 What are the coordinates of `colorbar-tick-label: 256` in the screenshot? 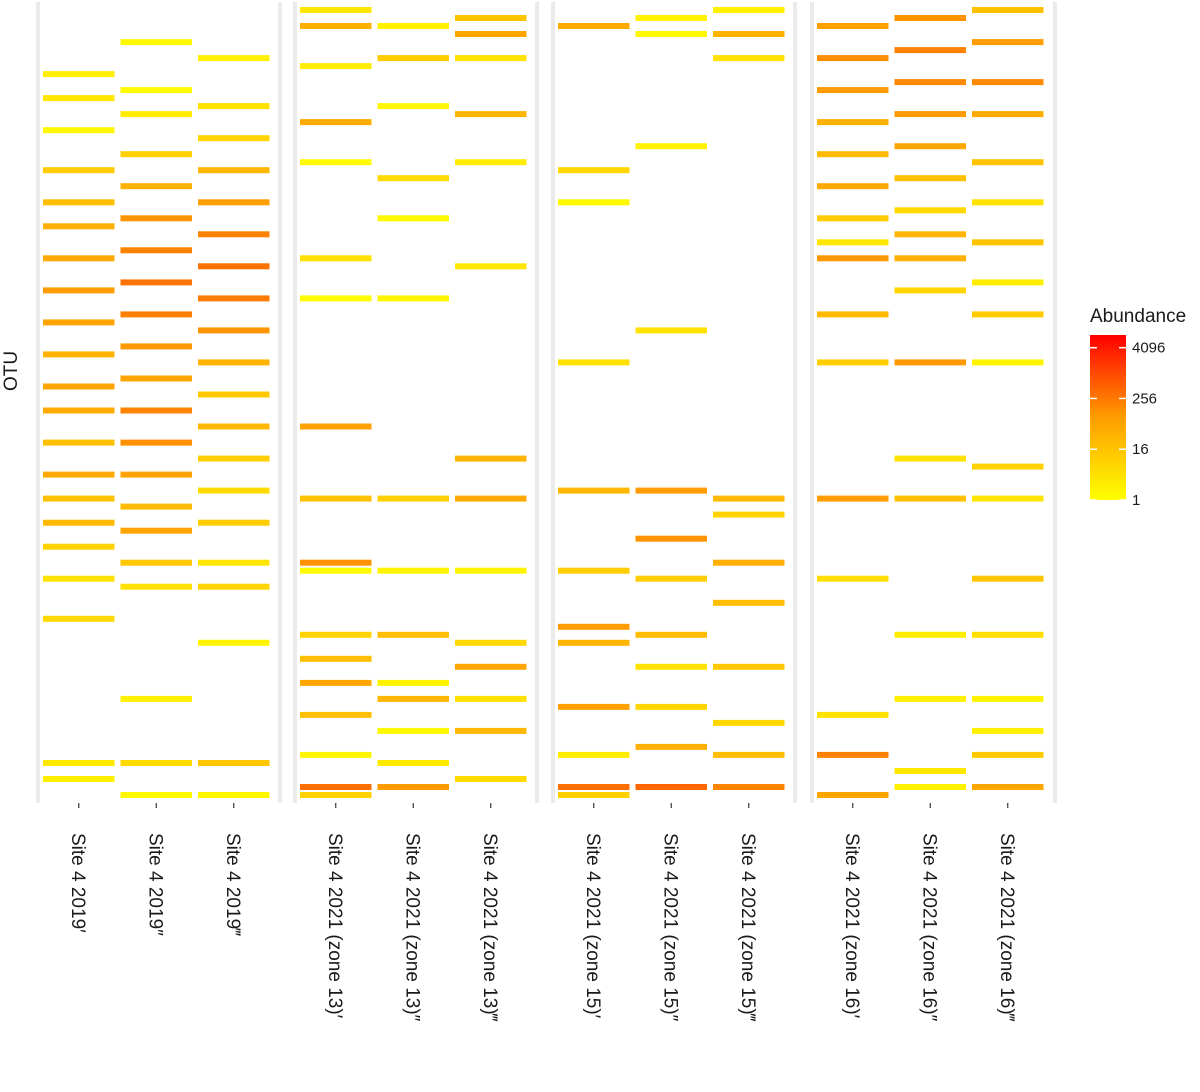 It's located at (1144, 398).